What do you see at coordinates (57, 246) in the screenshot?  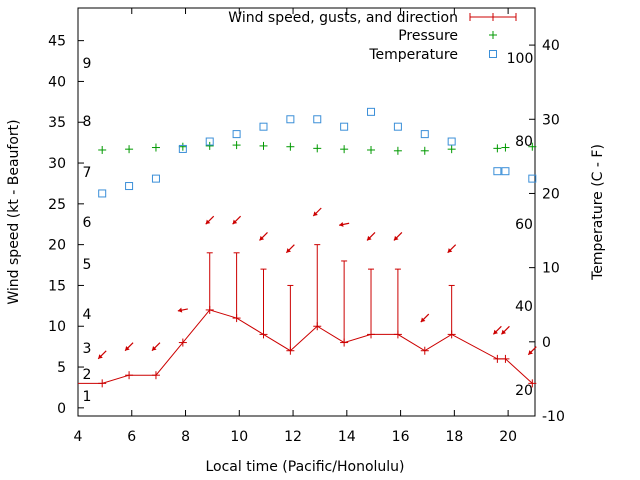 I see `y-tick-label: 20` at bounding box center [57, 246].